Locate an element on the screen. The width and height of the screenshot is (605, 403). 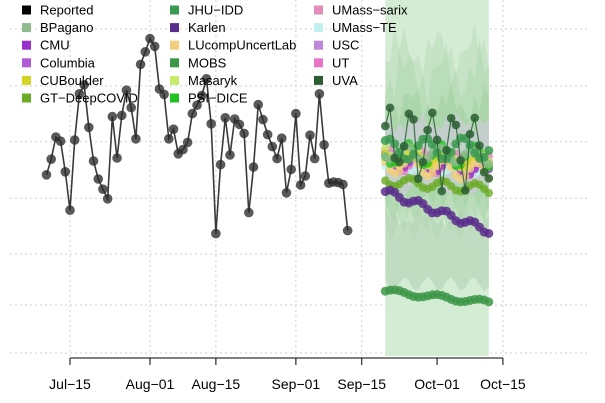
x-tick-label: Jul−15 is located at coordinates (70, 384).